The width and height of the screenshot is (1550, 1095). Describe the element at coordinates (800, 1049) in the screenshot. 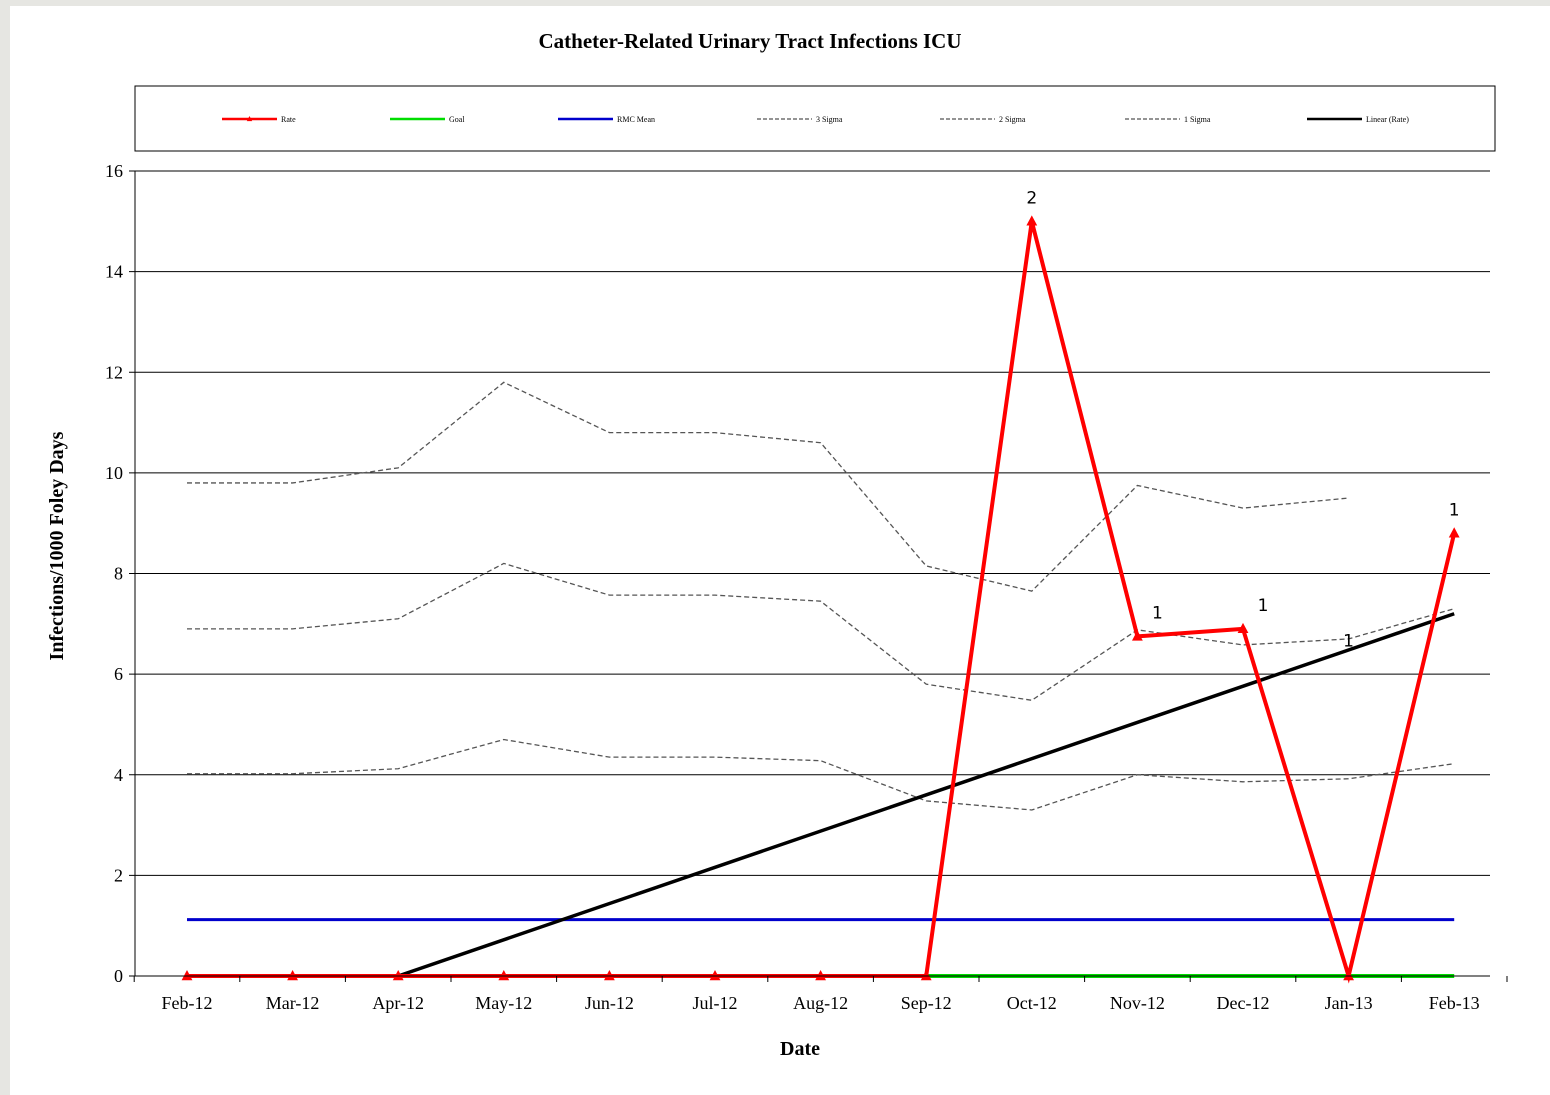

I see `x-axis-title: Date` at that location.